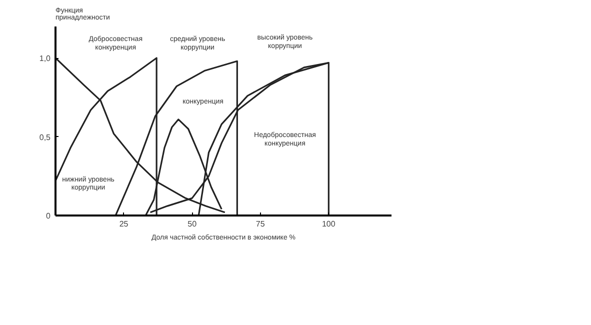 The width and height of the screenshot is (591, 325). Describe the element at coordinates (261, 224) in the screenshot. I see `x-tick-label: 75` at that location.